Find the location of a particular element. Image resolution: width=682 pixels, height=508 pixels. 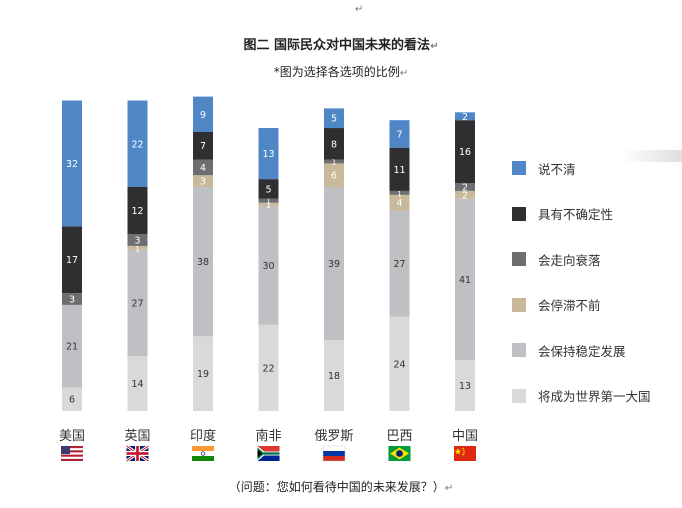

india-flag-icon is located at coordinates (203, 453).